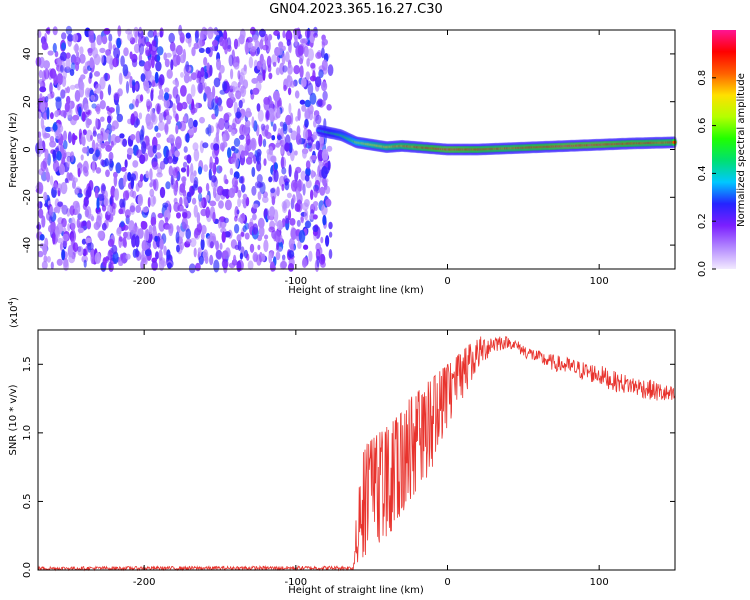 The height and width of the screenshot is (600, 750). Describe the element at coordinates (27, 149) in the screenshot. I see `y-tick-label: 0` at that location.